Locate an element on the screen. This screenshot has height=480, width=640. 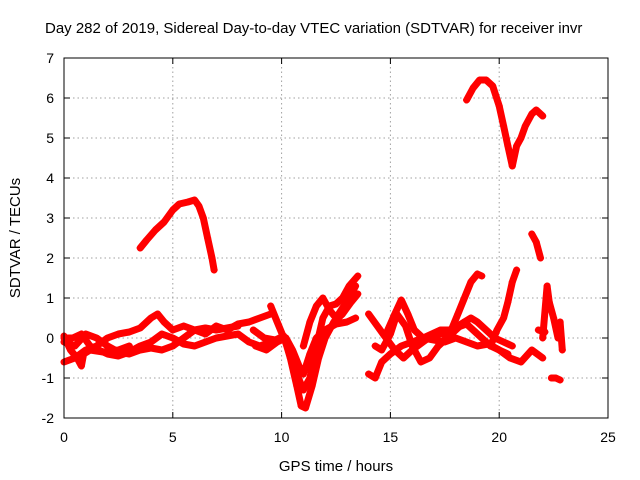
x-tick-label: 20 is located at coordinates (499, 437).